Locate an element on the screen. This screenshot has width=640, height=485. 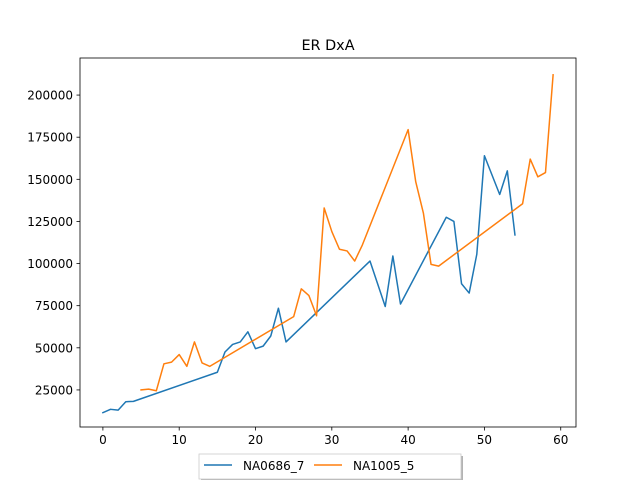
y-tick-label: 50000 is located at coordinates (54, 348).